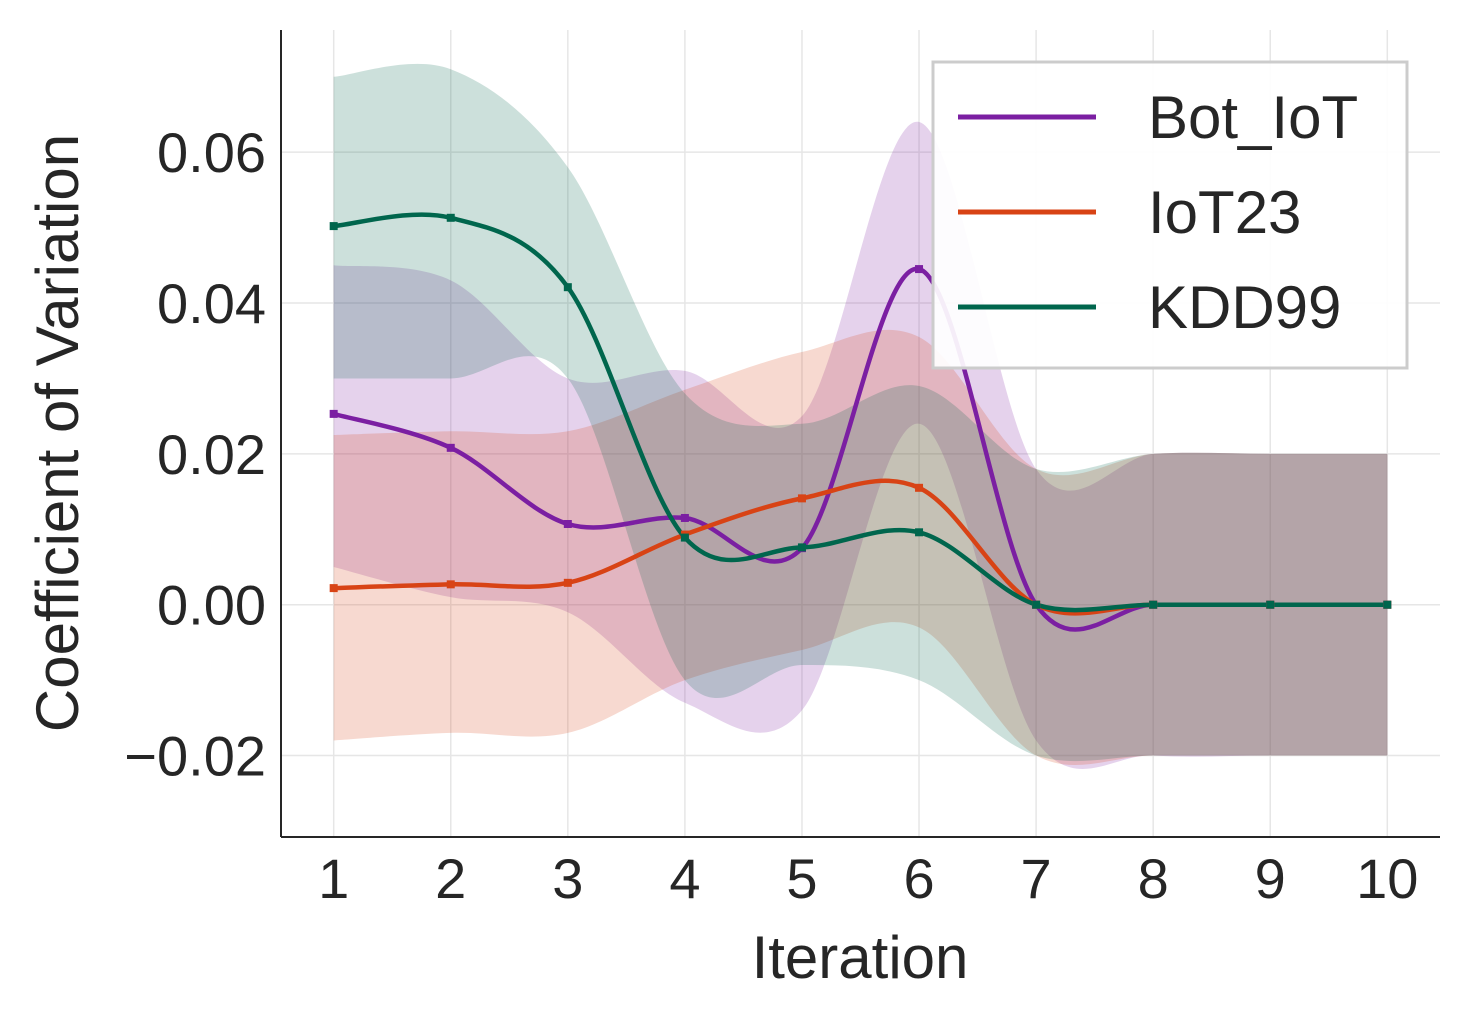 This screenshot has height=1020, width=1470. I want to click on x-tick-labels: 1 2 3 4 5 6 7 8 9 10, so click(868, 878).